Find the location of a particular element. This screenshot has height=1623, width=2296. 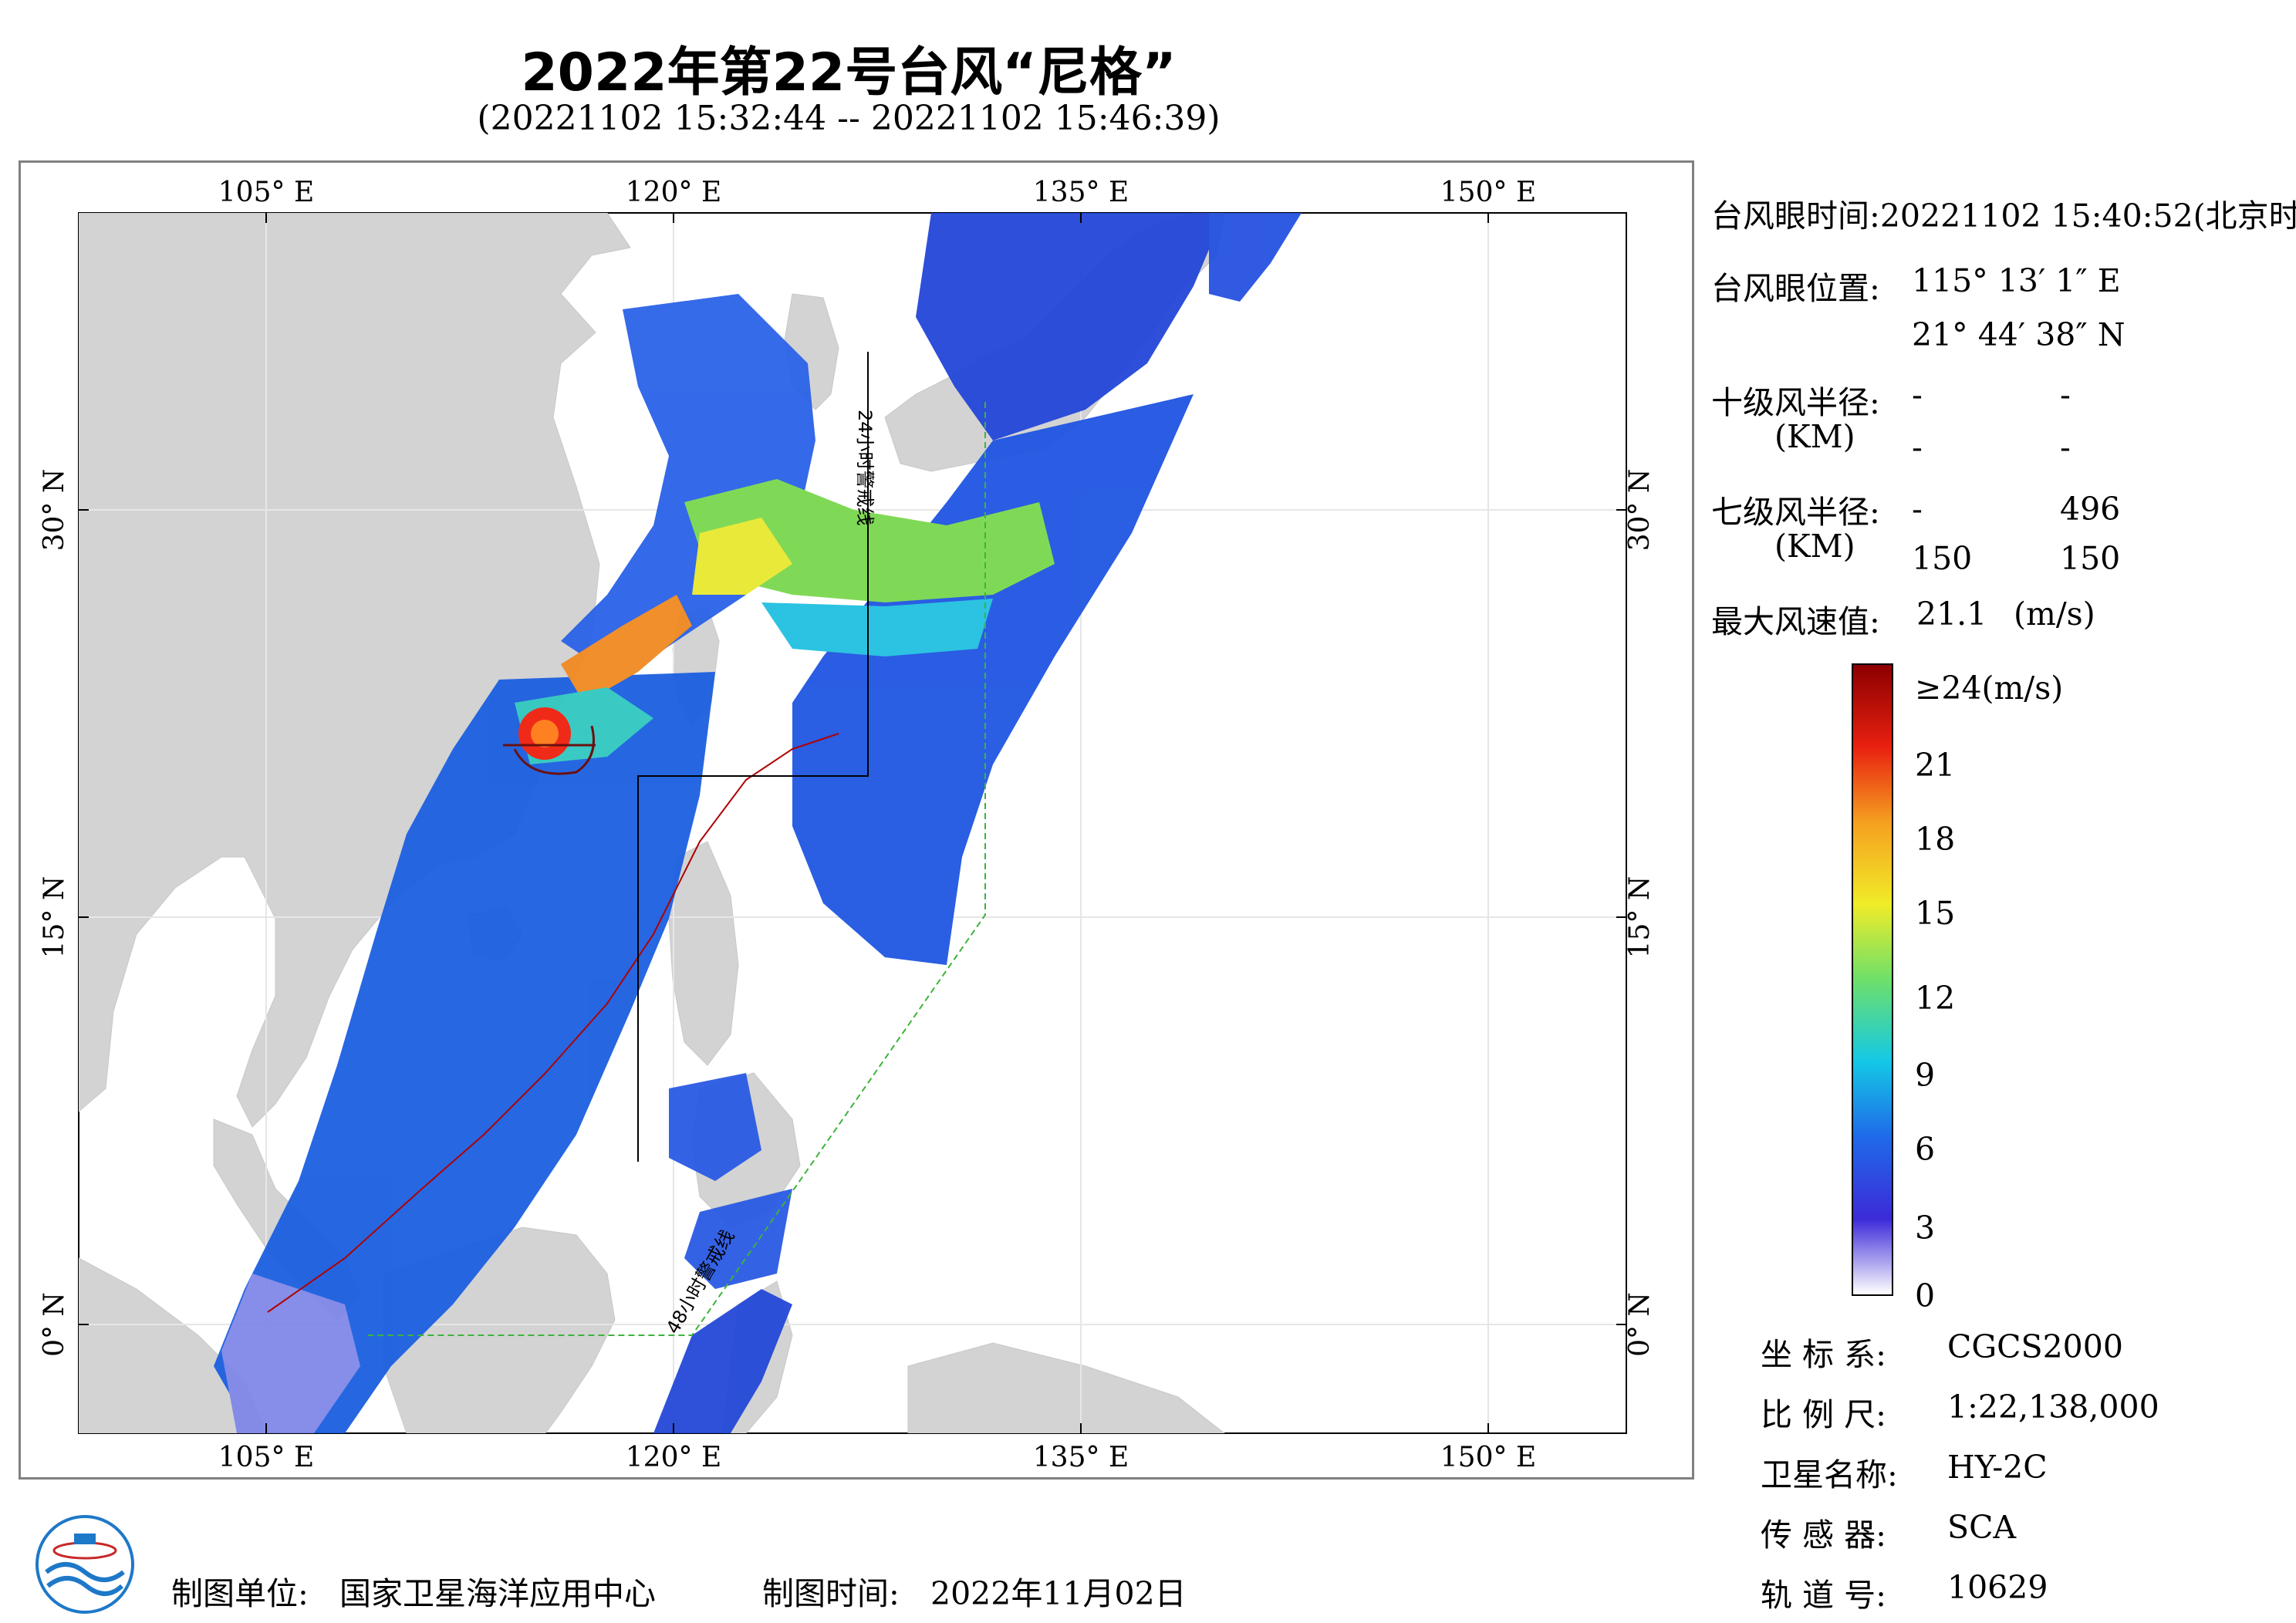

date-value: 2022年11月02日 is located at coordinates (1058, 1593).